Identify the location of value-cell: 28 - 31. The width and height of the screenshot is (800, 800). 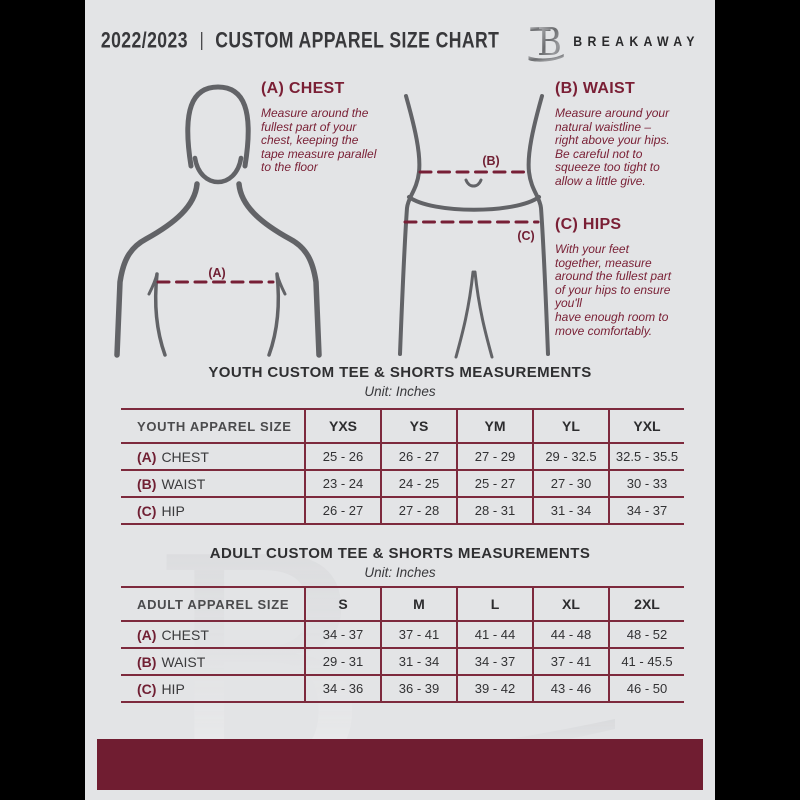
(494, 510).